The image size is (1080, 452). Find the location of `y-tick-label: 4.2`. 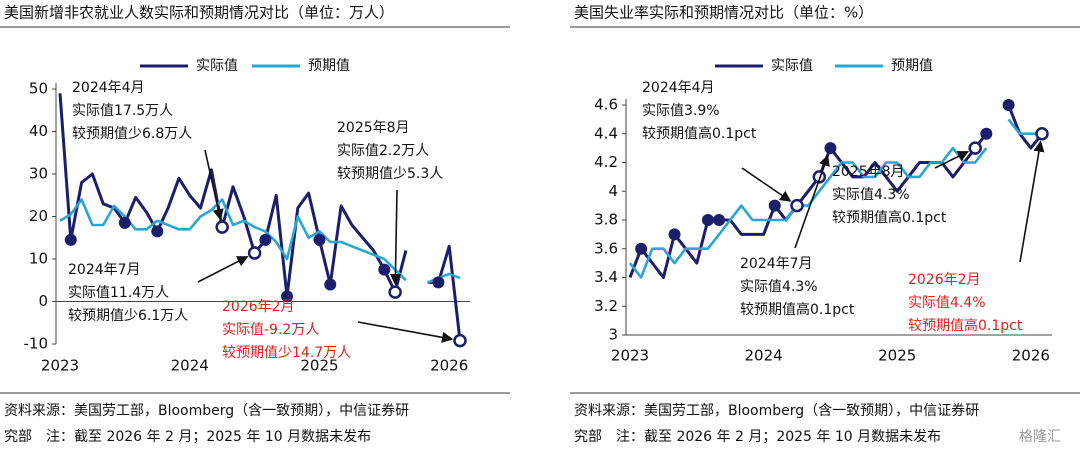

y-tick-label: 4.2 is located at coordinates (606, 162).